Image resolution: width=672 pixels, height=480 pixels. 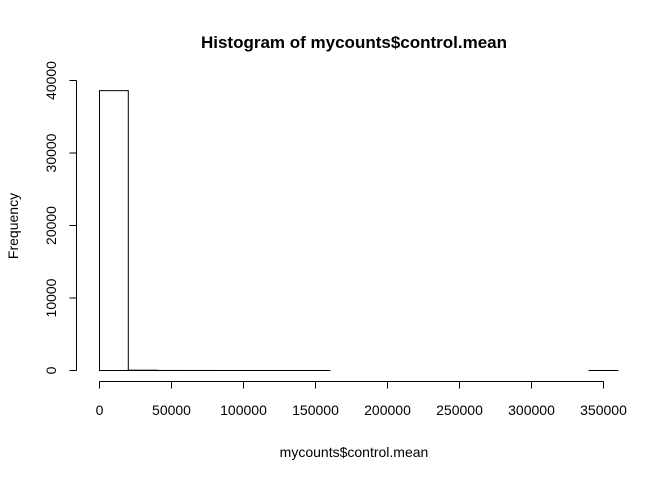 What do you see at coordinates (13, 226) in the screenshot?
I see `y-axis-label: Frequency` at bounding box center [13, 226].